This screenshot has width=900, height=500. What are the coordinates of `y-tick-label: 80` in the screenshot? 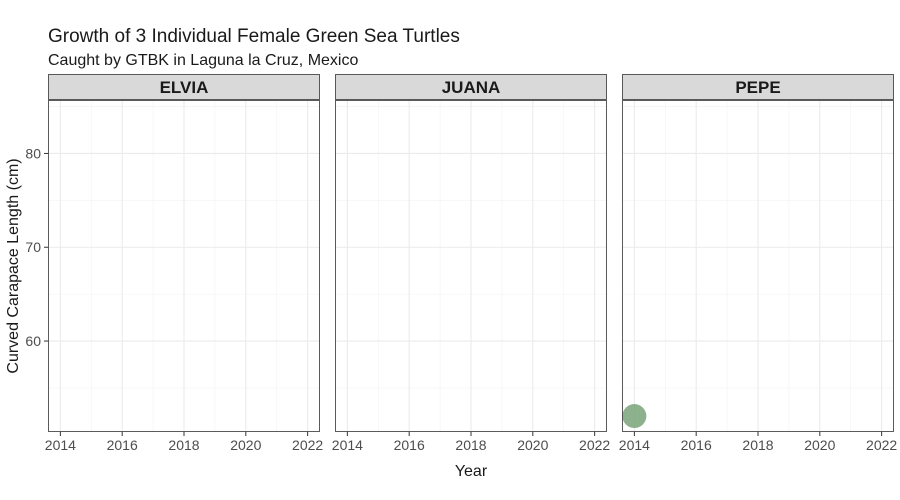 It's located at (33, 153).